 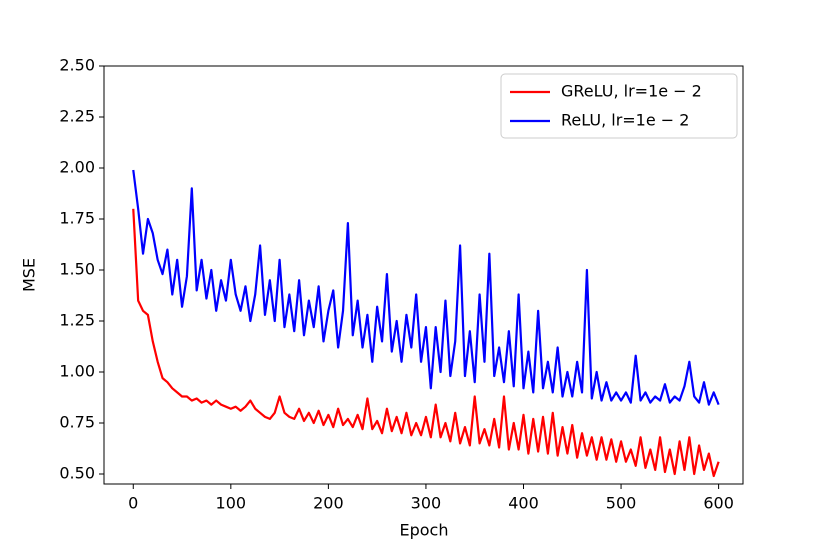 I want to click on y-tick-label: 1.25, so click(x=77, y=320).